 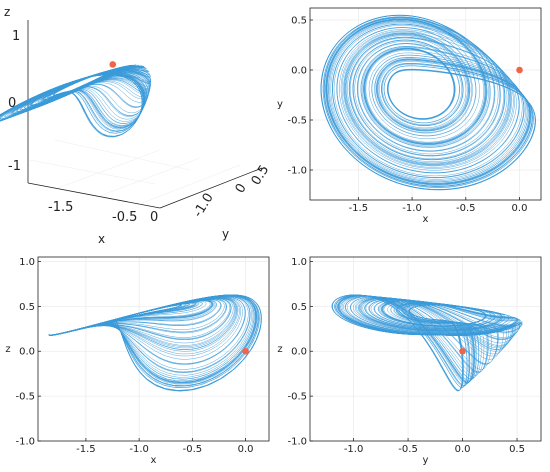 I want to click on floor-grid, so click(x=135, y=172).